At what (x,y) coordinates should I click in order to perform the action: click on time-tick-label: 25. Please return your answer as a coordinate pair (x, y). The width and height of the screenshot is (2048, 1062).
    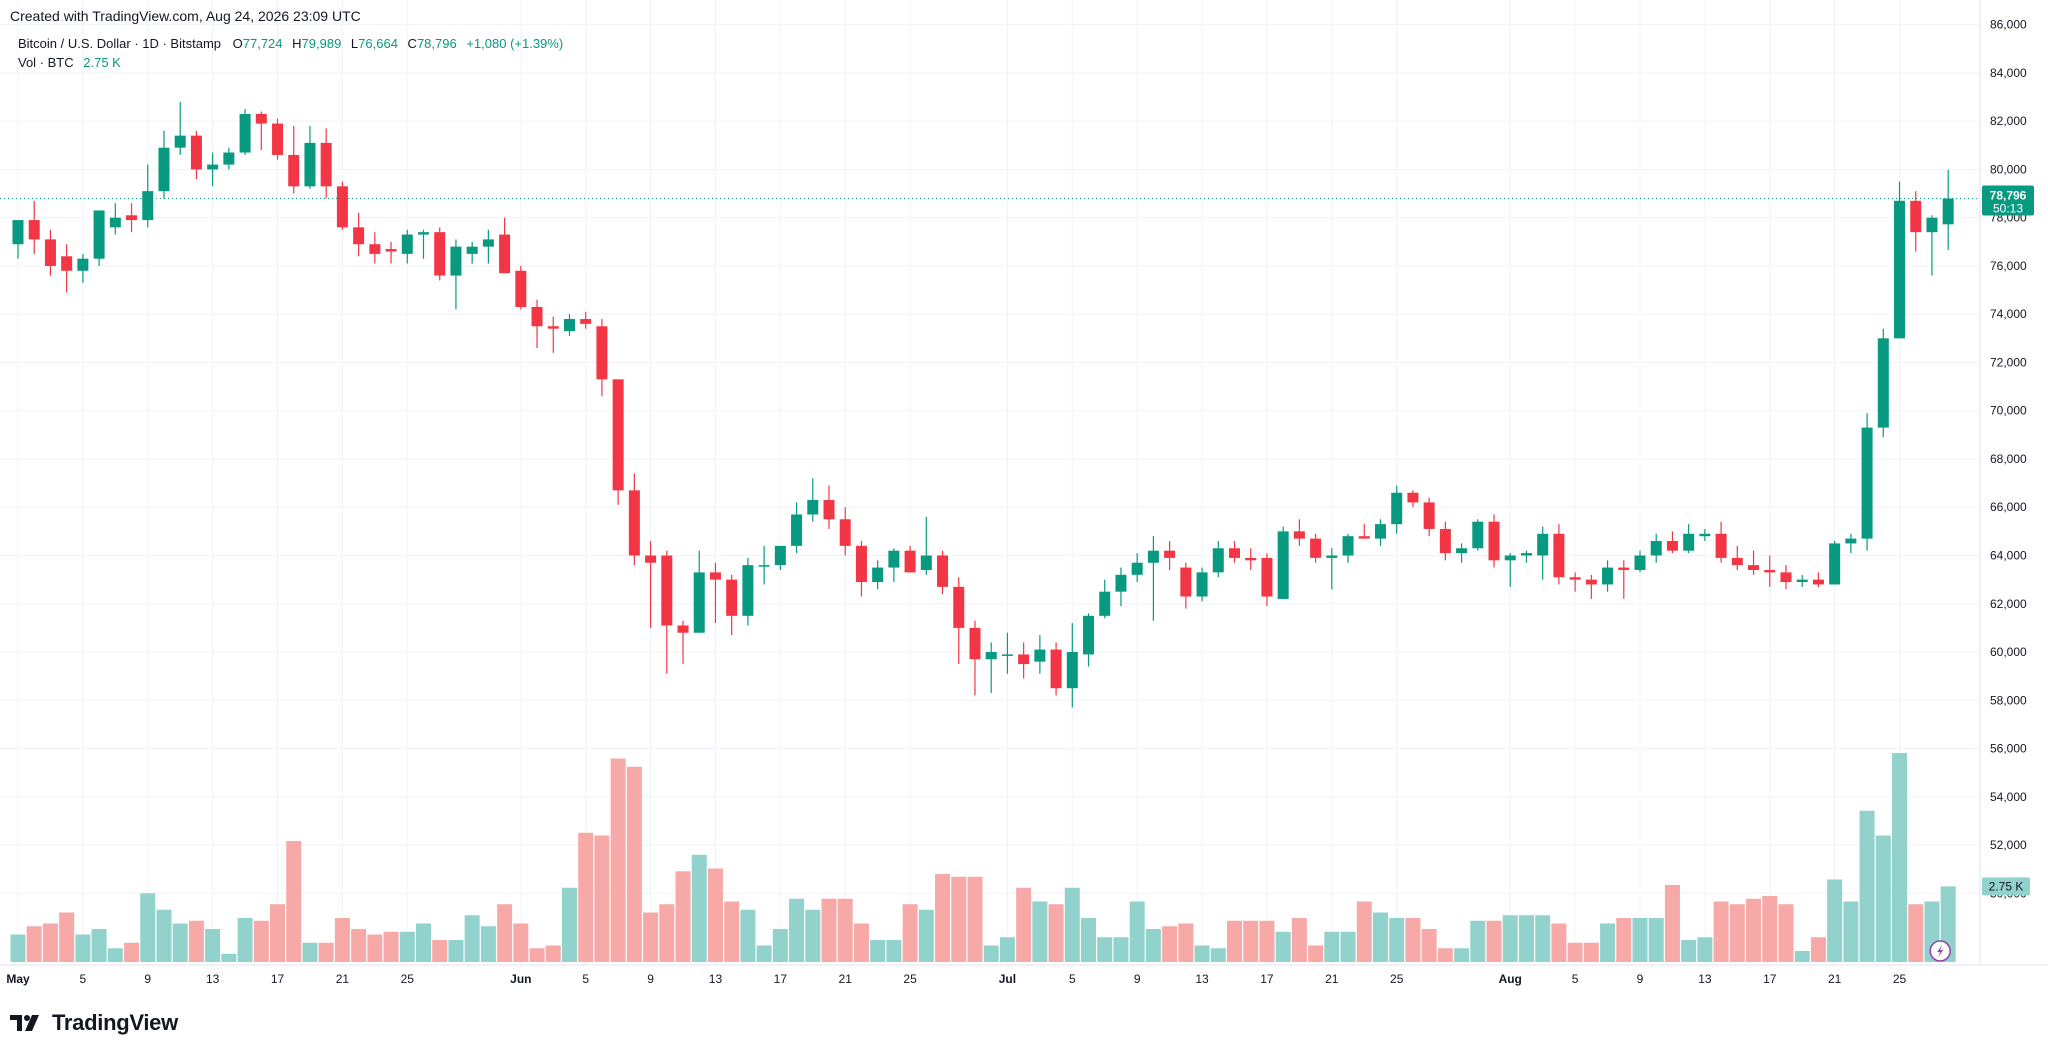
    Looking at the image, I should click on (910, 979).